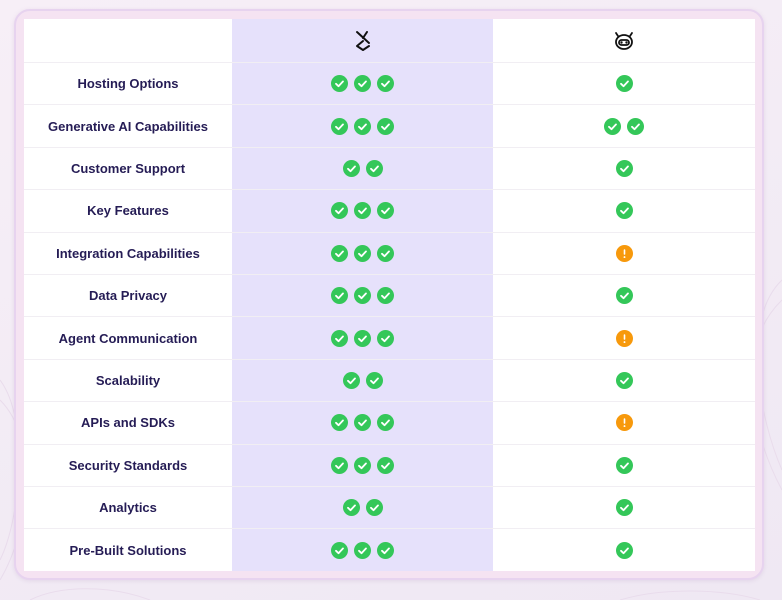 This screenshot has width=782, height=600. I want to click on table-row: Customer Support, so click(389, 167).